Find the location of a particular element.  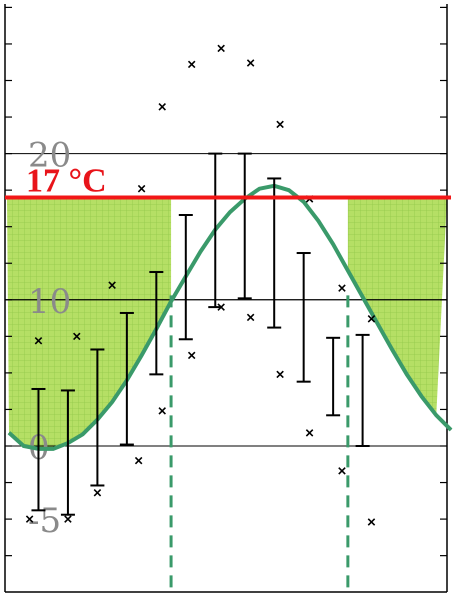

y-tick-label: 20 is located at coordinates (49, 156).